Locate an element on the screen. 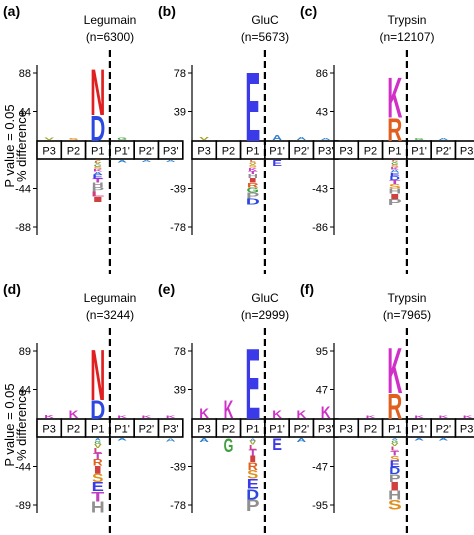  panel-count: (n=12107) is located at coordinates (406, 37).